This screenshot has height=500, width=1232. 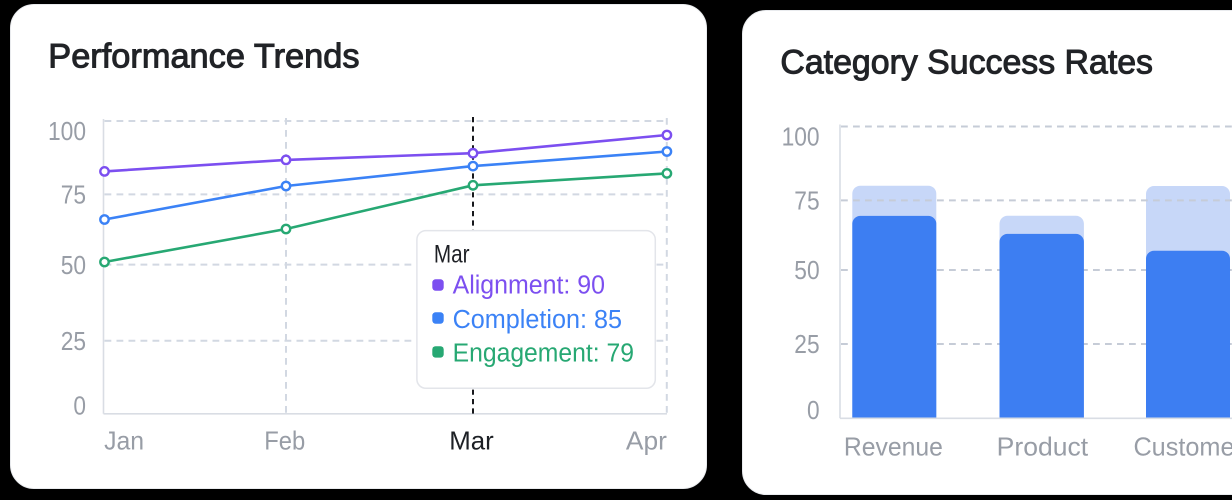 I want to click on svg-text: Performance Trends, so click(x=203, y=56).